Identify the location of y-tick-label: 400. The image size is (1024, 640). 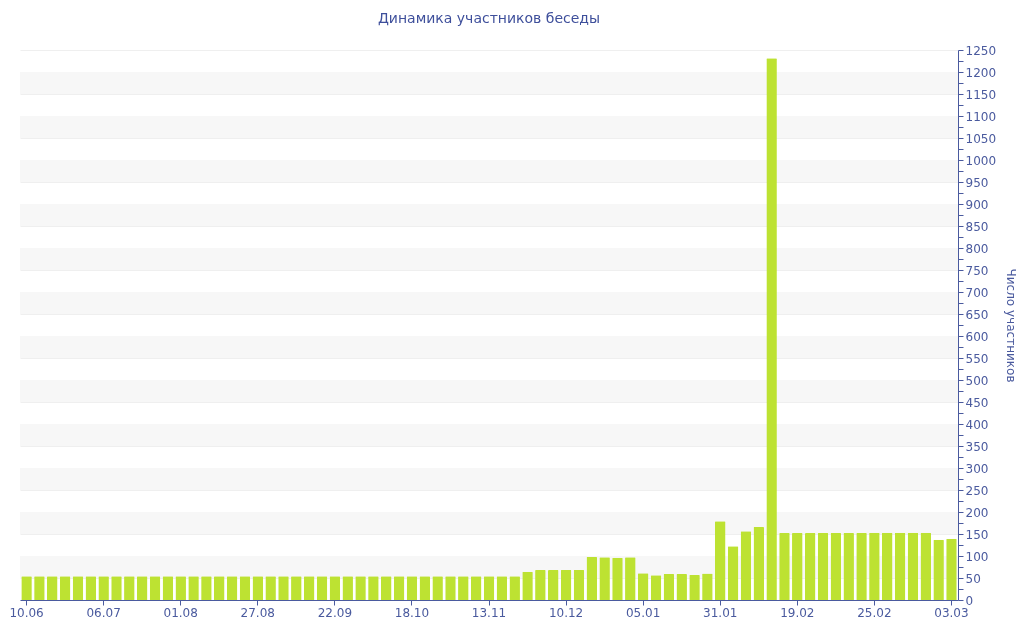
(977, 424).